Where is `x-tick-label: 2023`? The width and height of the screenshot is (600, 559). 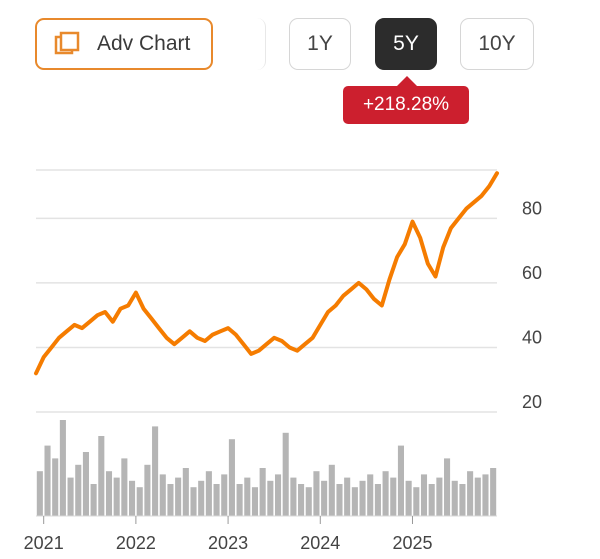 x-tick-label: 2023 is located at coordinates (228, 543).